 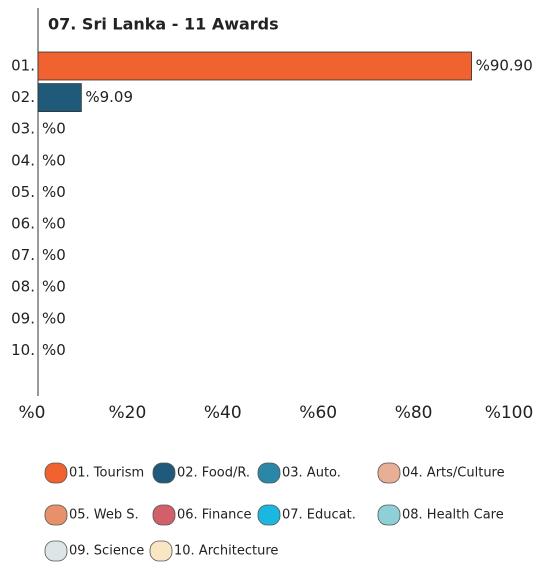 I want to click on legend-label: 10. Architecture, so click(x=226, y=551).